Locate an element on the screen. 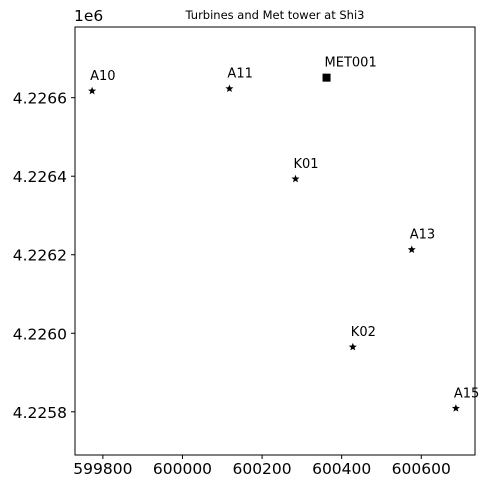 The height and width of the screenshot is (491, 491). point-label-a13: A13 is located at coordinates (422, 235).